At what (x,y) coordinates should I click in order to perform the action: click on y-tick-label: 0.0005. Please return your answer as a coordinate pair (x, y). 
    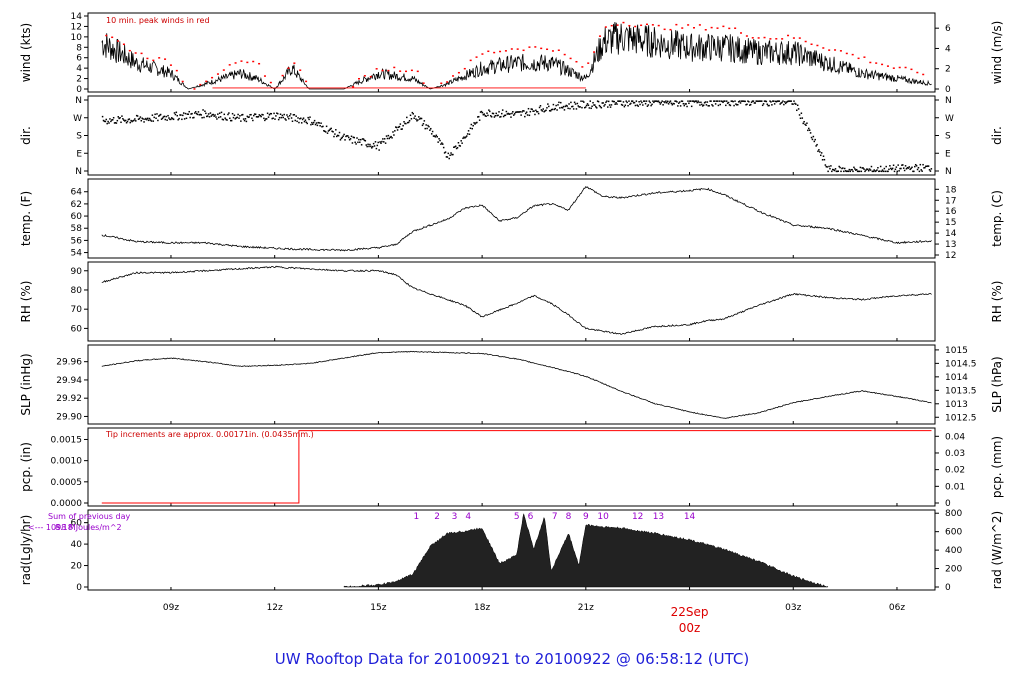
    Looking at the image, I should click on (67, 483).